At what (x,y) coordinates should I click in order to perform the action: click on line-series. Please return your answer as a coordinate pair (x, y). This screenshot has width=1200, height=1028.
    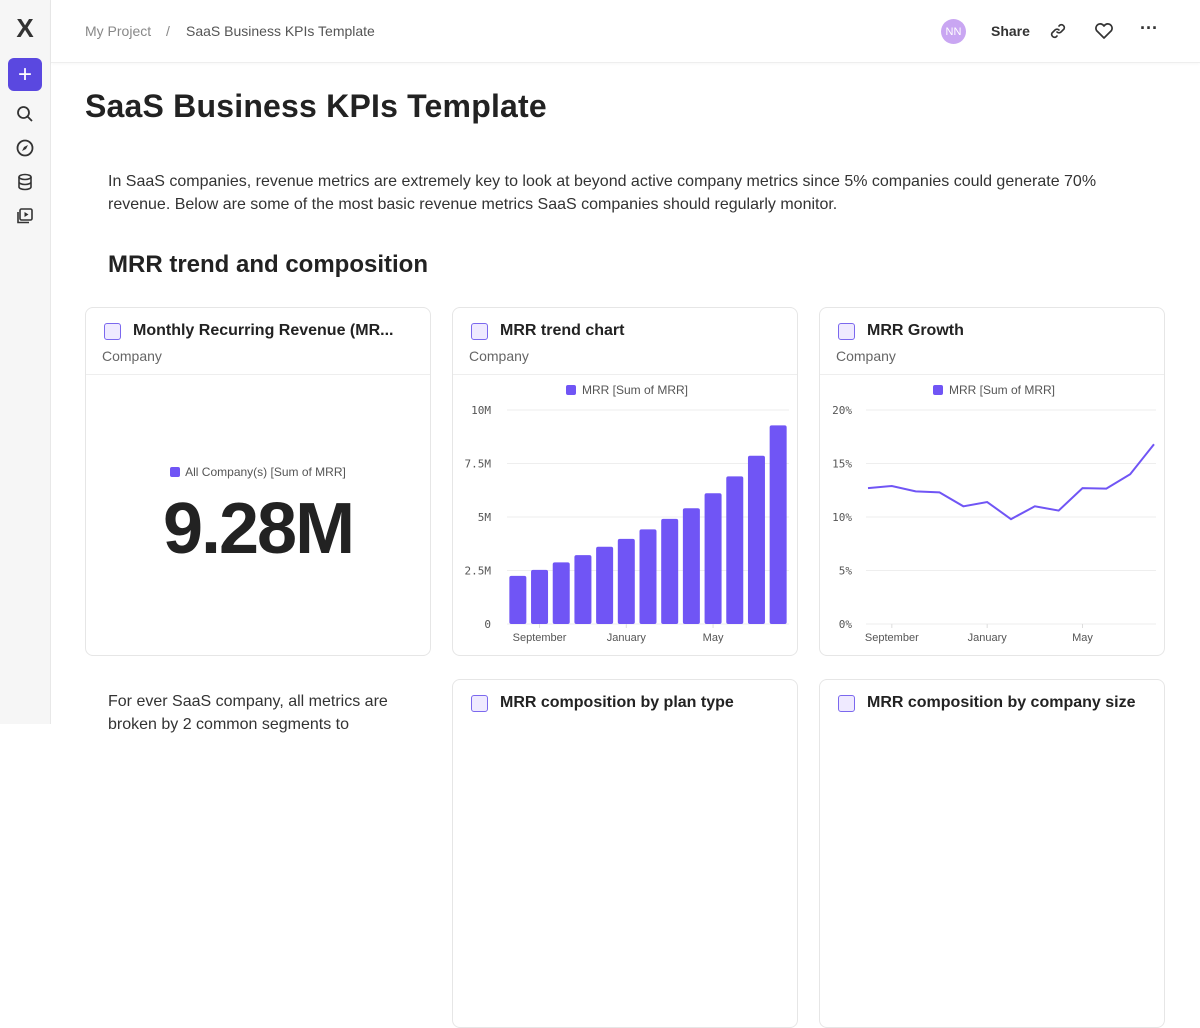
    Looking at the image, I should click on (1011, 482).